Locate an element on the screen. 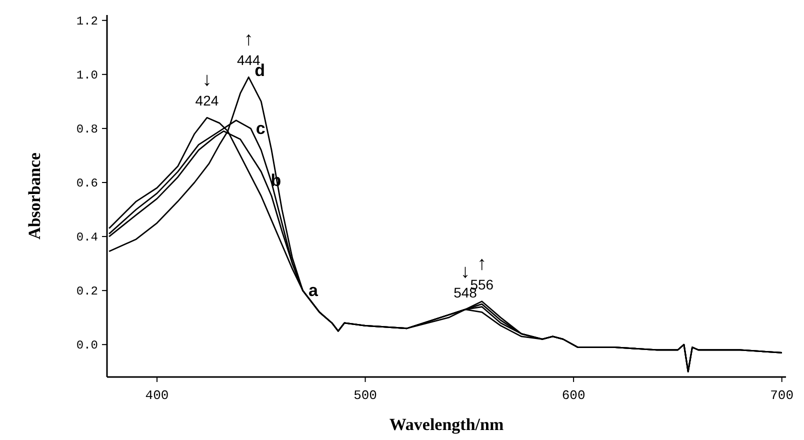  y-tick-label: 0.4 is located at coordinates (87, 237).